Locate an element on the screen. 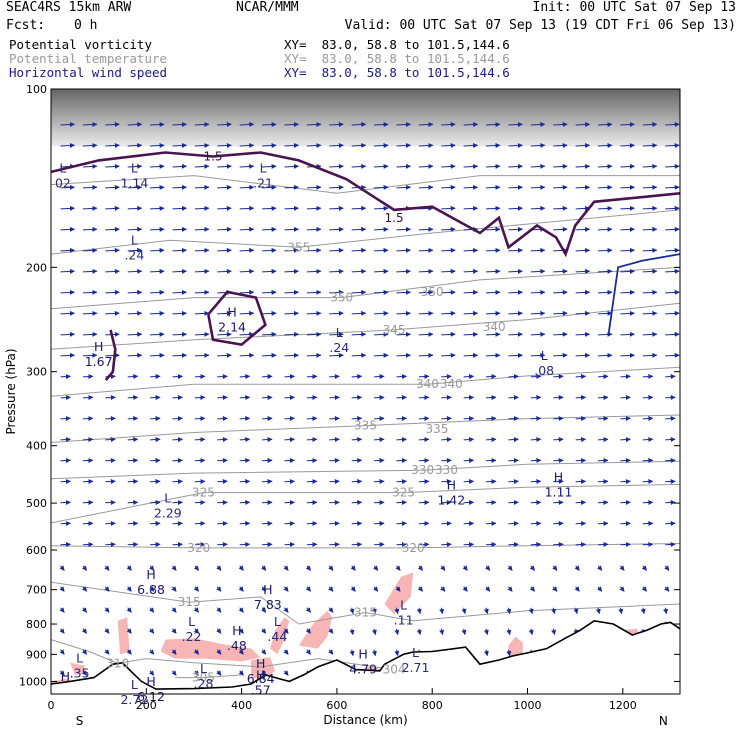 Image resolution: width=740 pixels, height=740 pixels. extremum-value-label: 7.83 is located at coordinates (268, 604).